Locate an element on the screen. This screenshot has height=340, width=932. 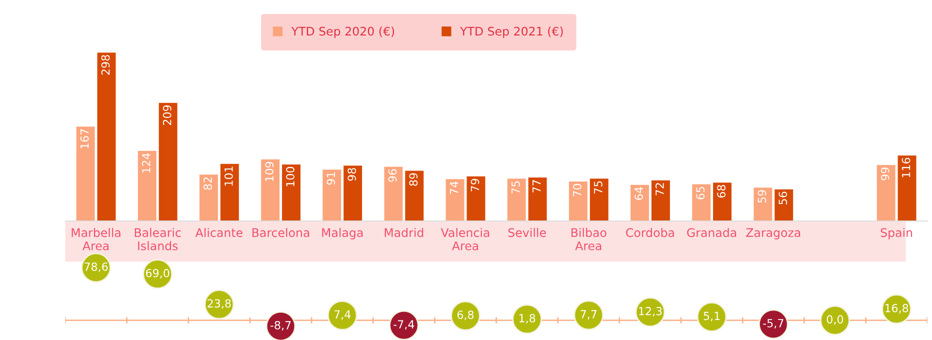
x-tick-label: Bilbao Area is located at coordinates (589, 239).